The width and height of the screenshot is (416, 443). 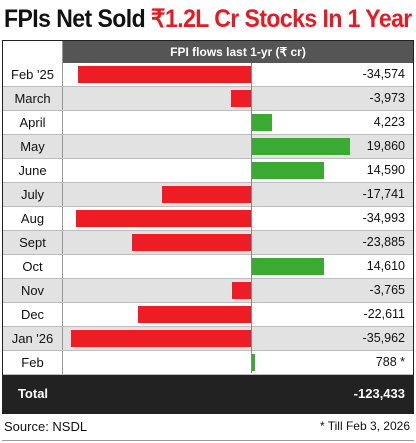 I want to click on value-label: -34,574, so click(x=383, y=74).